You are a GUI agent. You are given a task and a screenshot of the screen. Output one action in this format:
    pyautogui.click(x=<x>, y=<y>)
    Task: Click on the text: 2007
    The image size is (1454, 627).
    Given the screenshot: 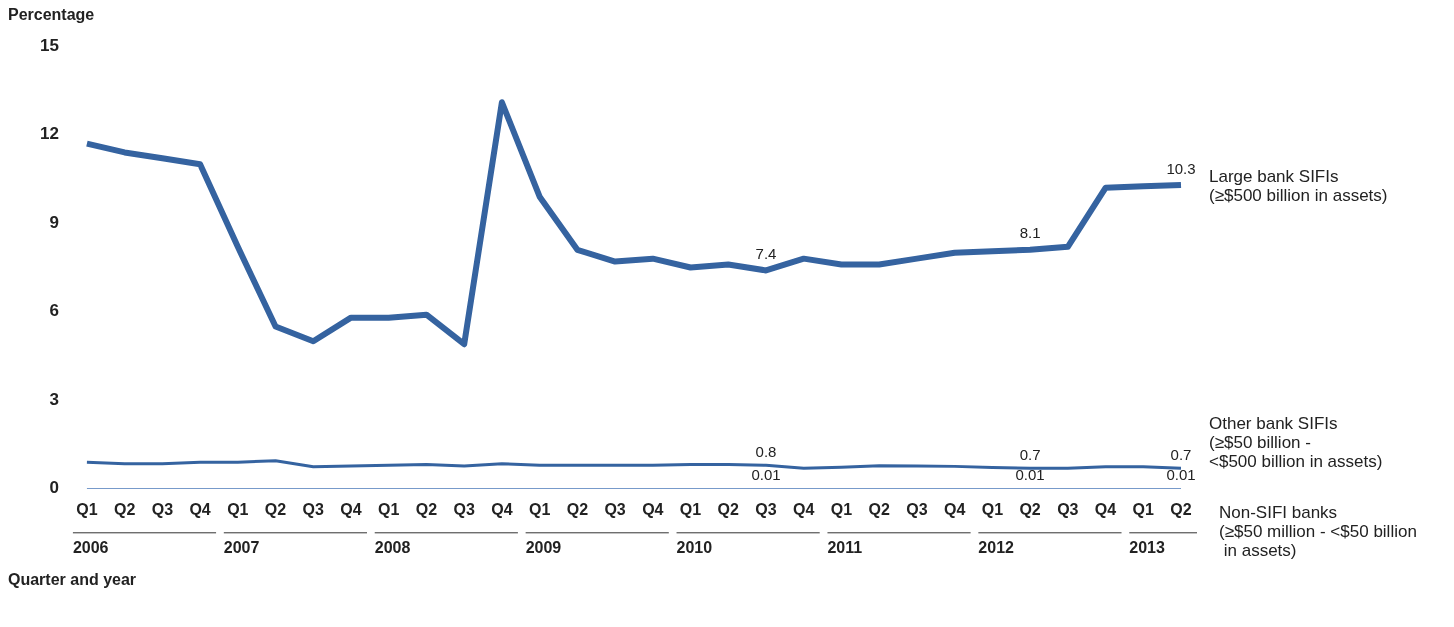 What is the action you would take?
    pyautogui.click(x=241, y=548)
    